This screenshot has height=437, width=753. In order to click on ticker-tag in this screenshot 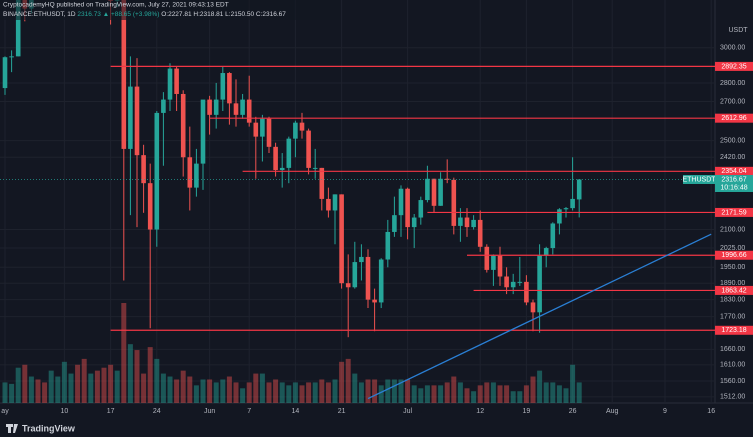, I will do `click(699, 179)`.